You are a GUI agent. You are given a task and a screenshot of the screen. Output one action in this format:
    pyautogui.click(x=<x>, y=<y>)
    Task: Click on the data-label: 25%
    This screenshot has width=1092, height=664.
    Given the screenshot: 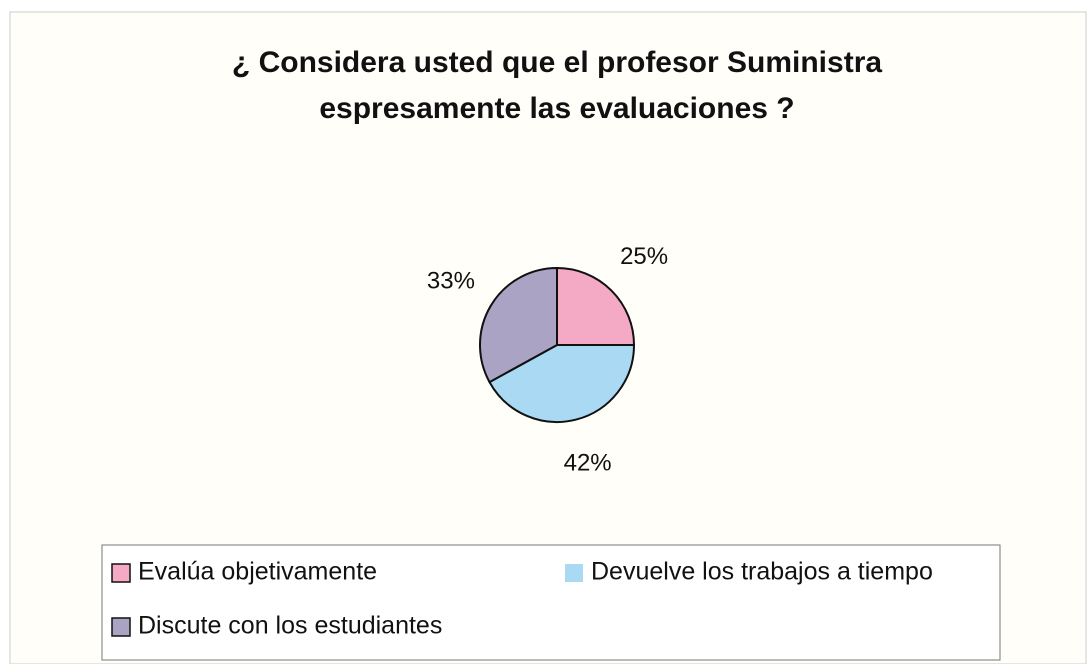 What is the action you would take?
    pyautogui.click(x=644, y=256)
    